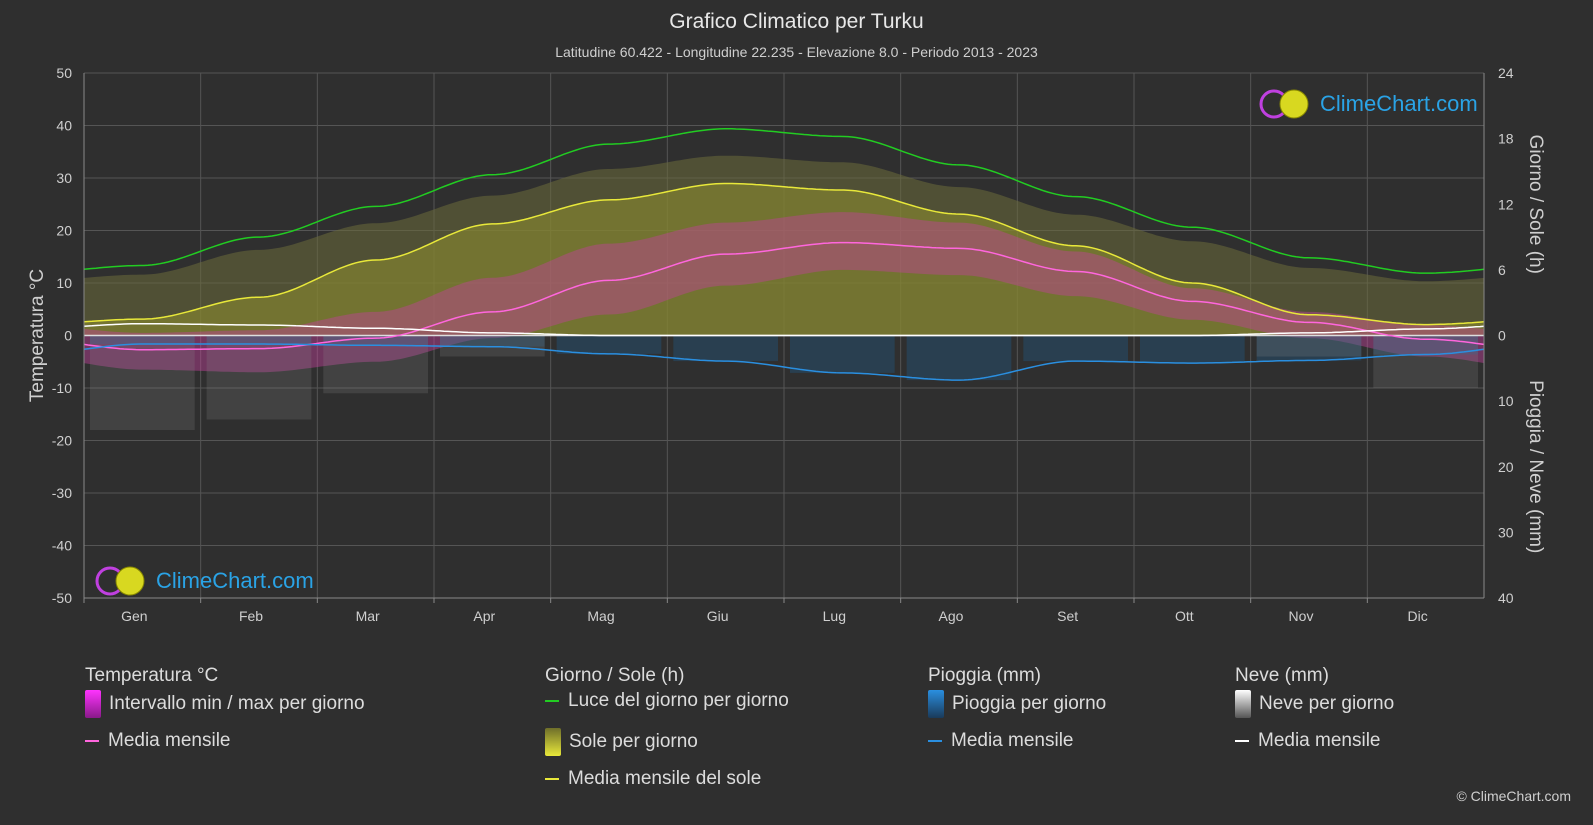 This screenshot has width=1593, height=825. Describe the element at coordinates (615, 675) in the screenshot. I see `legend-sun-title: Giorno / Sole (h)` at that location.